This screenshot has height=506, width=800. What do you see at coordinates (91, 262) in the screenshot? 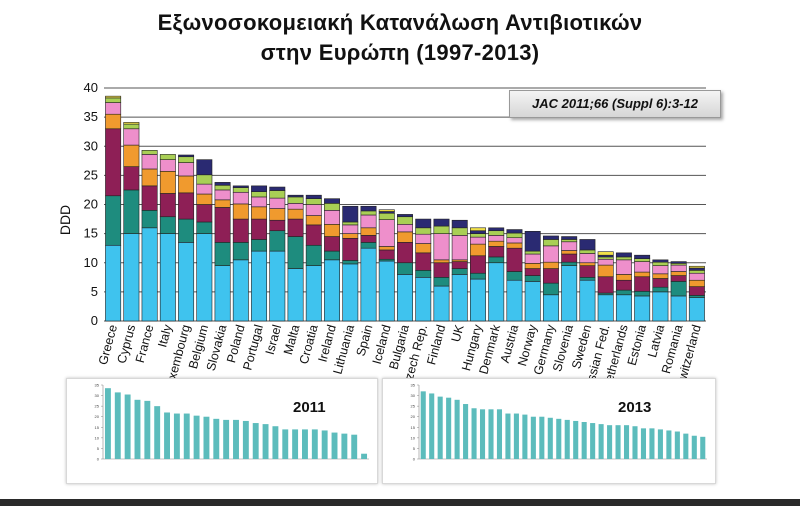
I see `y-tick-label: 10` at bounding box center [91, 262].